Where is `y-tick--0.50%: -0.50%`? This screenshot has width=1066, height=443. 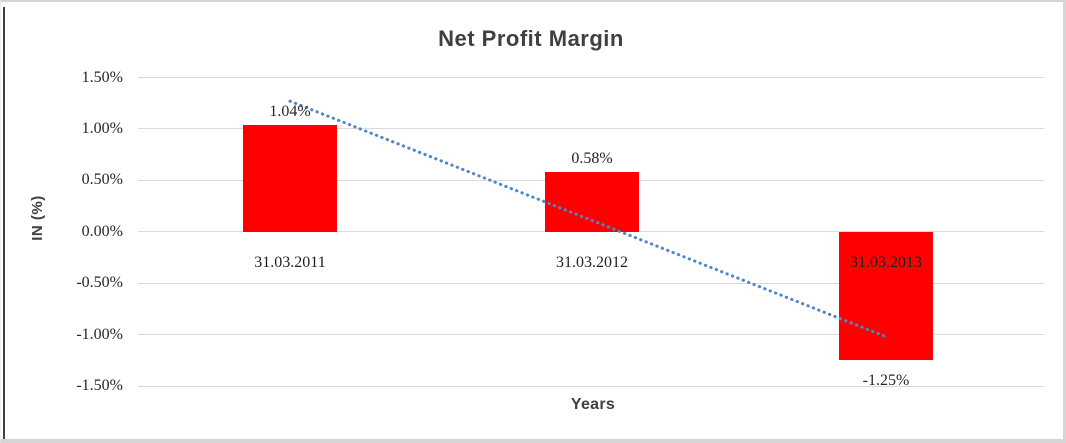 y-tick--0.50%: -0.50% is located at coordinates (99, 283).